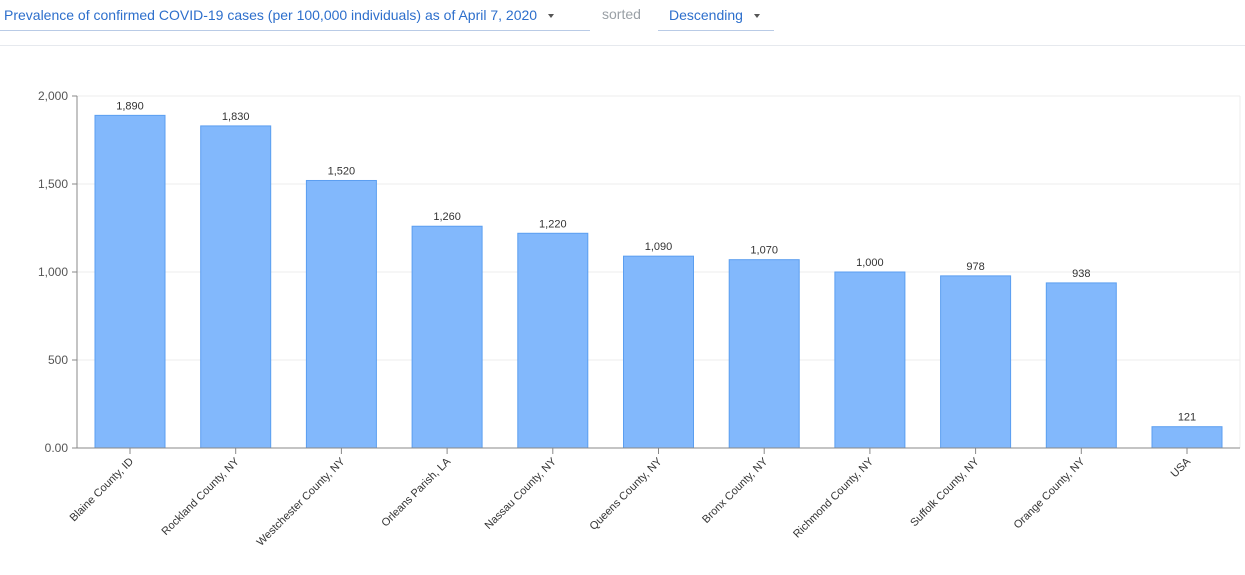 The image size is (1245, 575). I want to click on bar-value-label: 1,890, so click(130, 106).